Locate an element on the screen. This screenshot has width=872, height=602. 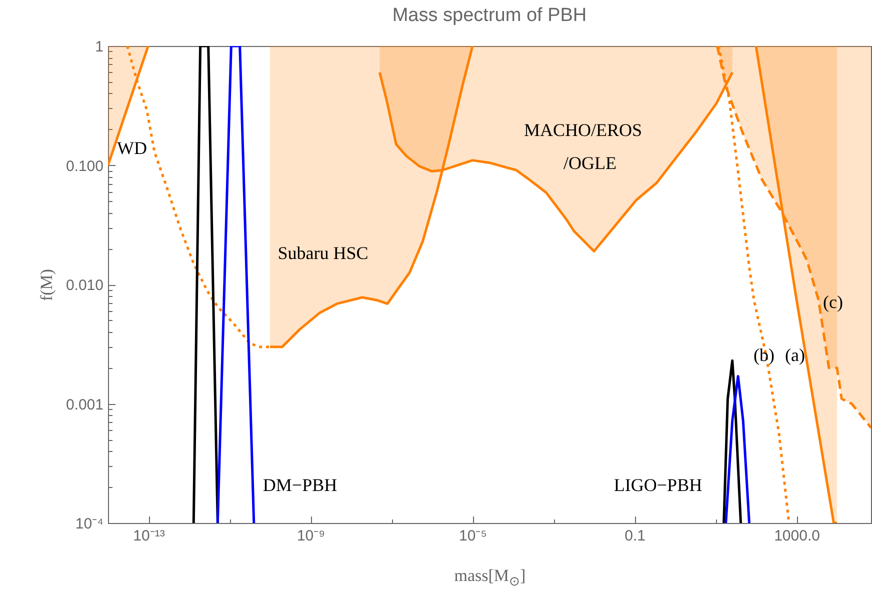
annotation: WD is located at coordinates (132, 148).